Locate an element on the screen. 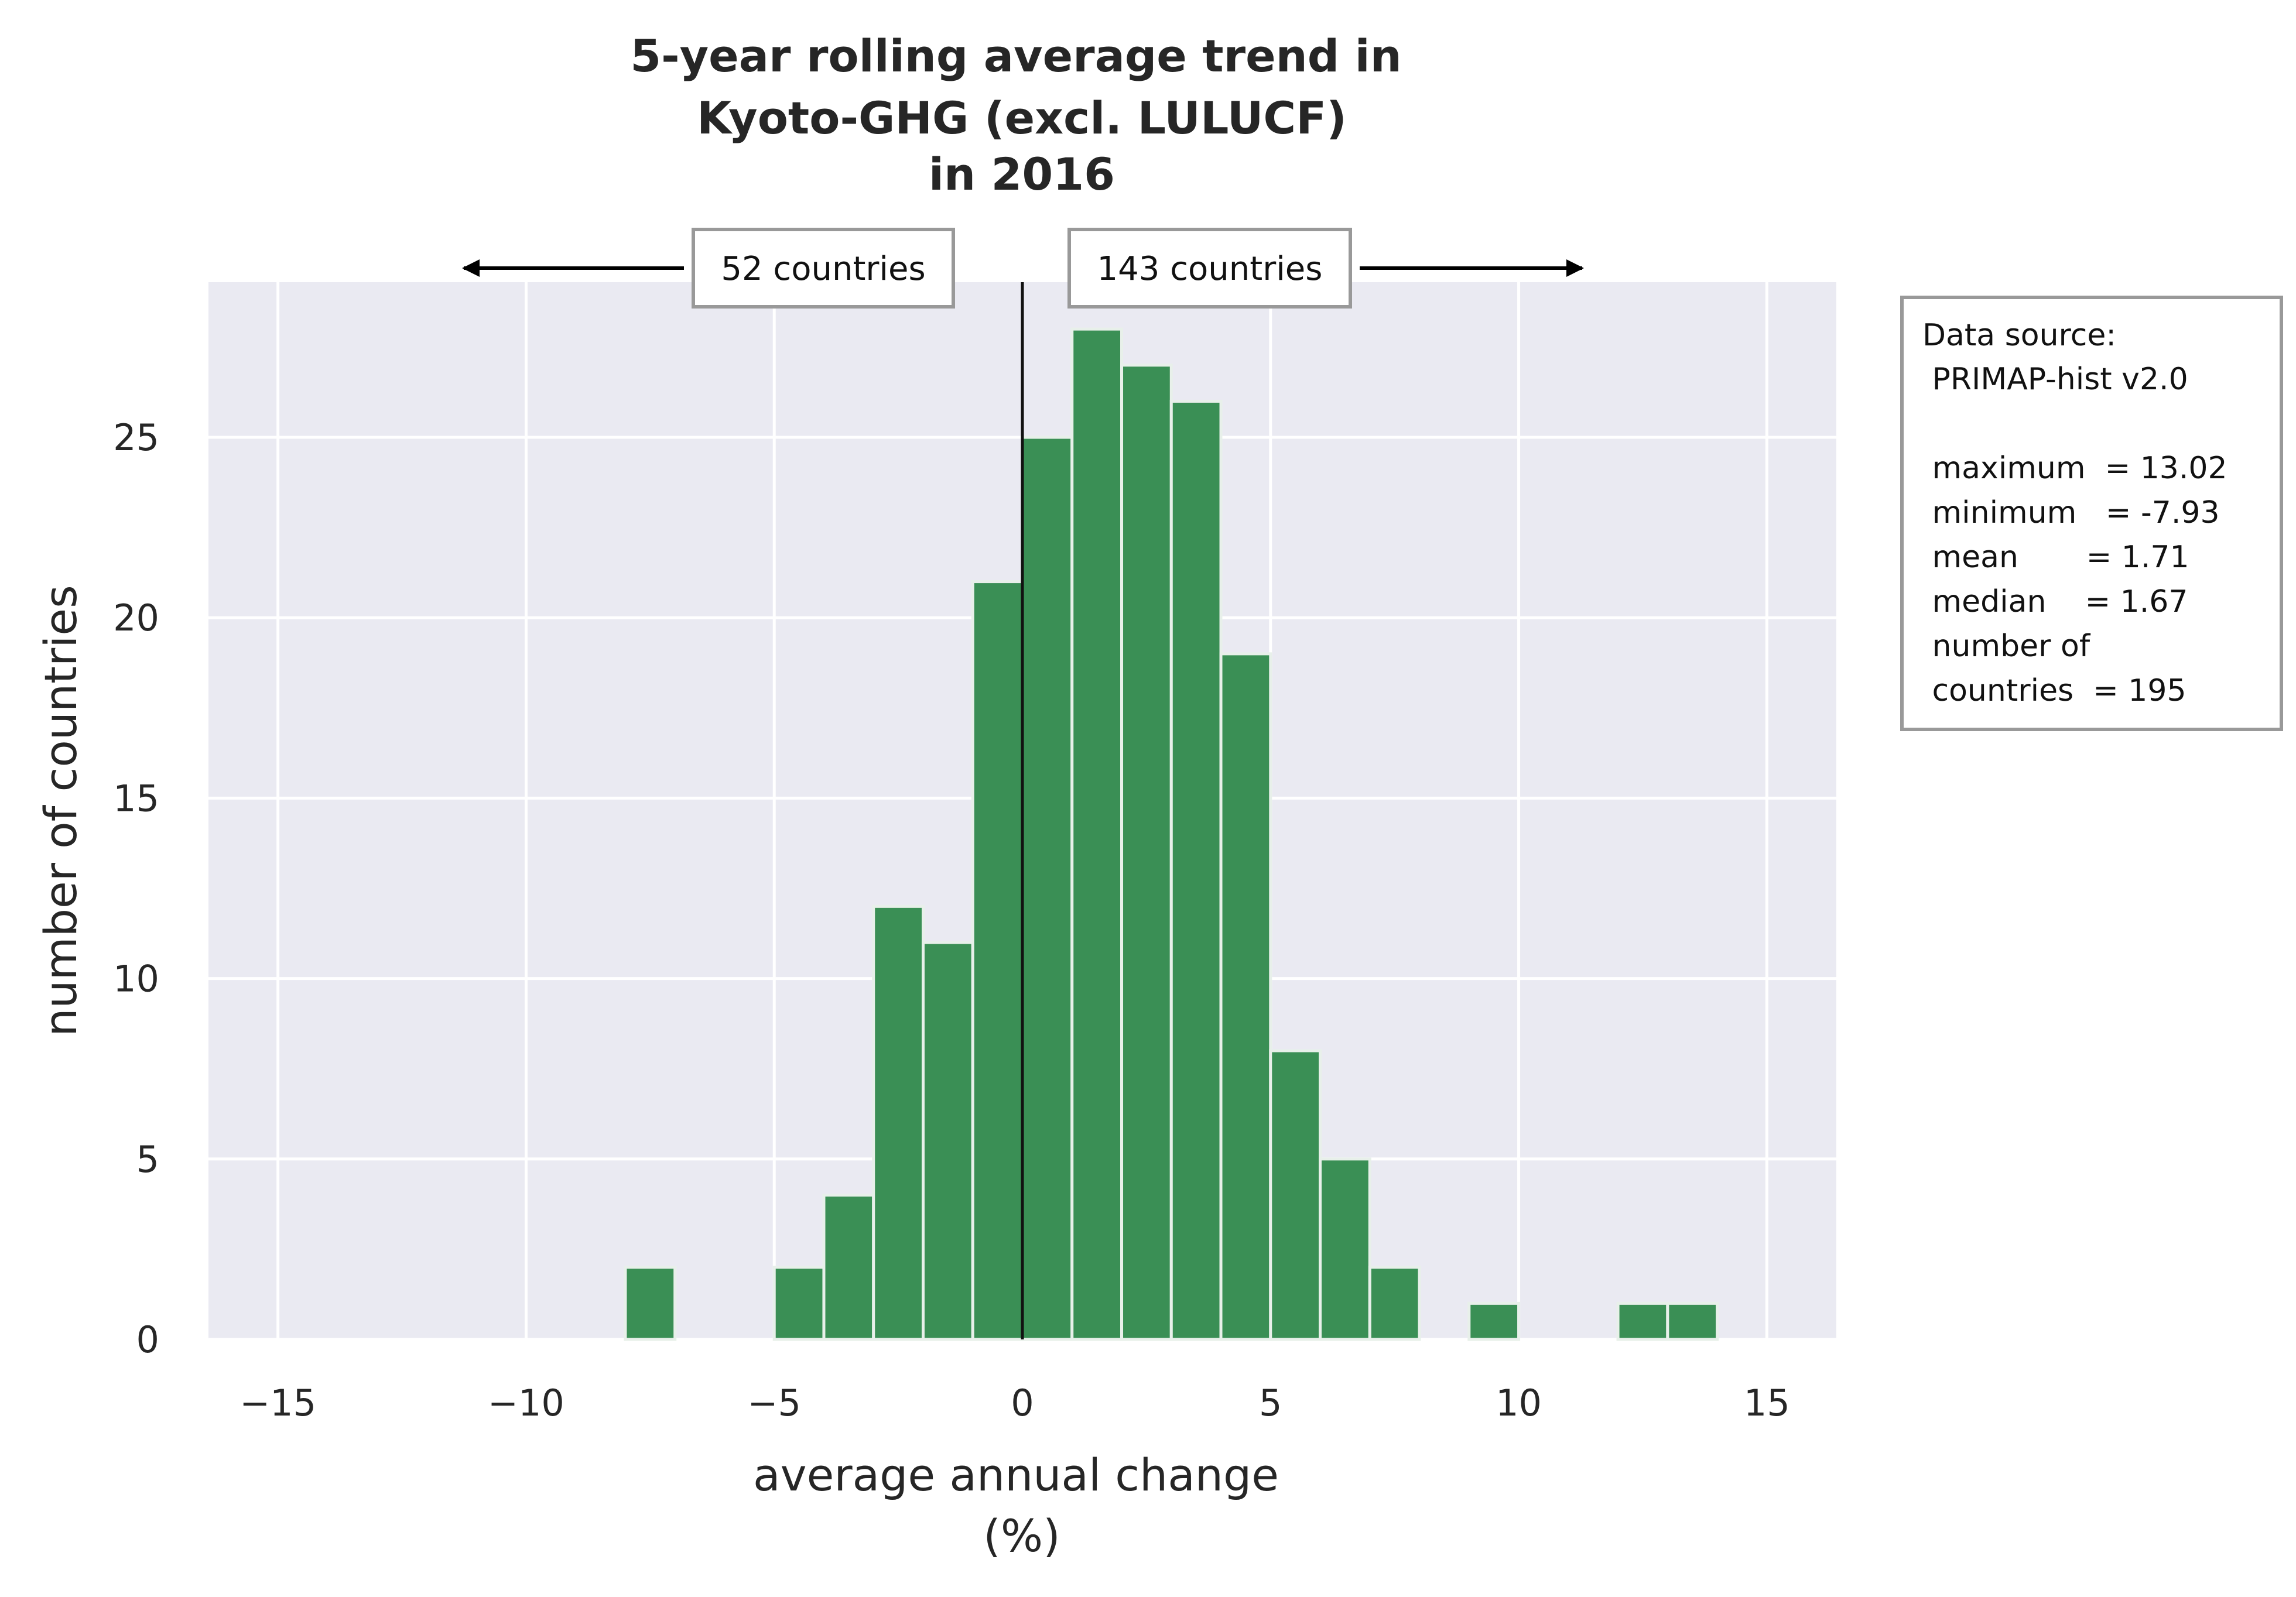 The height and width of the screenshot is (1597, 2296). info-line-8: number of is located at coordinates (2007, 646).